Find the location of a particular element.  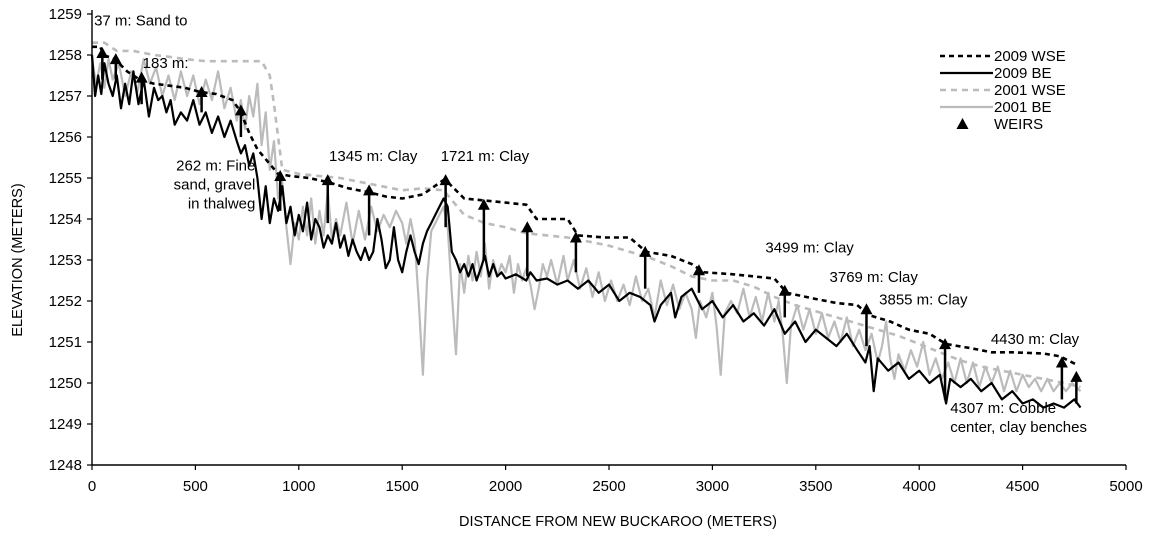

y-tick-label: 1249 is located at coordinates (65, 424).